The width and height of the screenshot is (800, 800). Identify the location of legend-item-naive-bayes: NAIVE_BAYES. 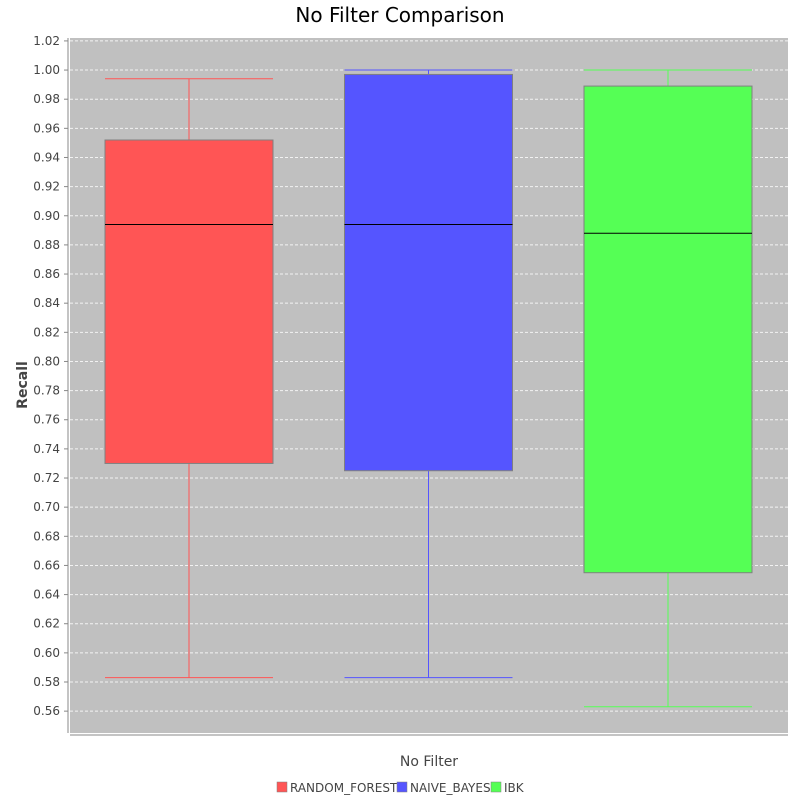
(443, 788).